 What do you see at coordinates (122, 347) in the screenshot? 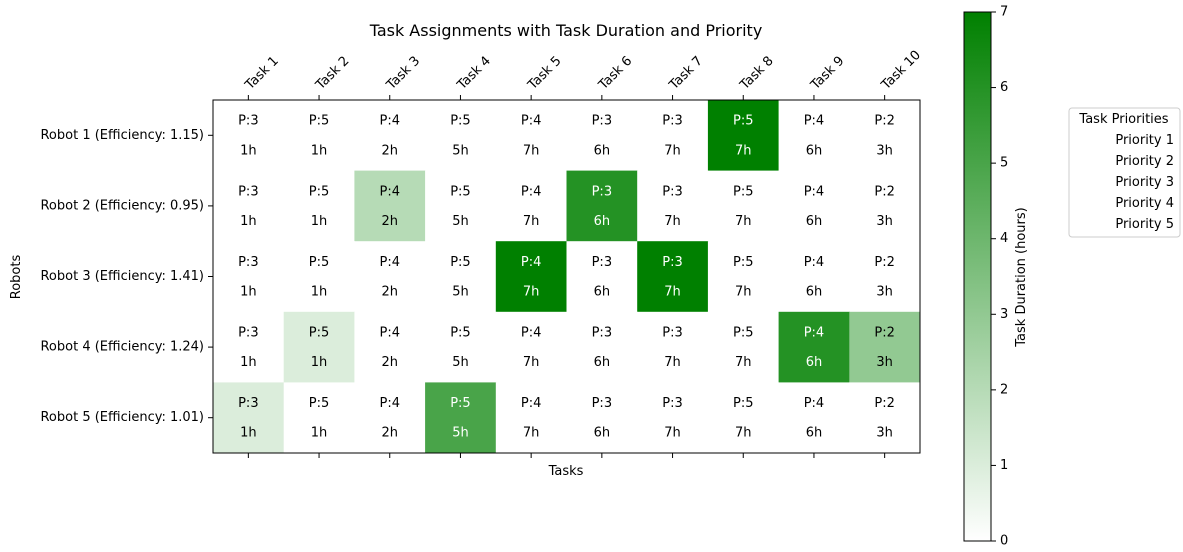
I see `y-tick-label: Robot 4 (Efficiency: 1.24)` at bounding box center [122, 347].